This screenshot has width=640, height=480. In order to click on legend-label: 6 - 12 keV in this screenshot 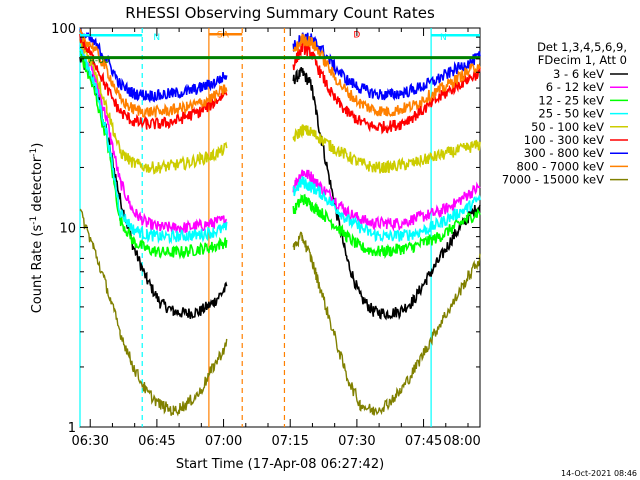, I will do `click(575, 87)`.